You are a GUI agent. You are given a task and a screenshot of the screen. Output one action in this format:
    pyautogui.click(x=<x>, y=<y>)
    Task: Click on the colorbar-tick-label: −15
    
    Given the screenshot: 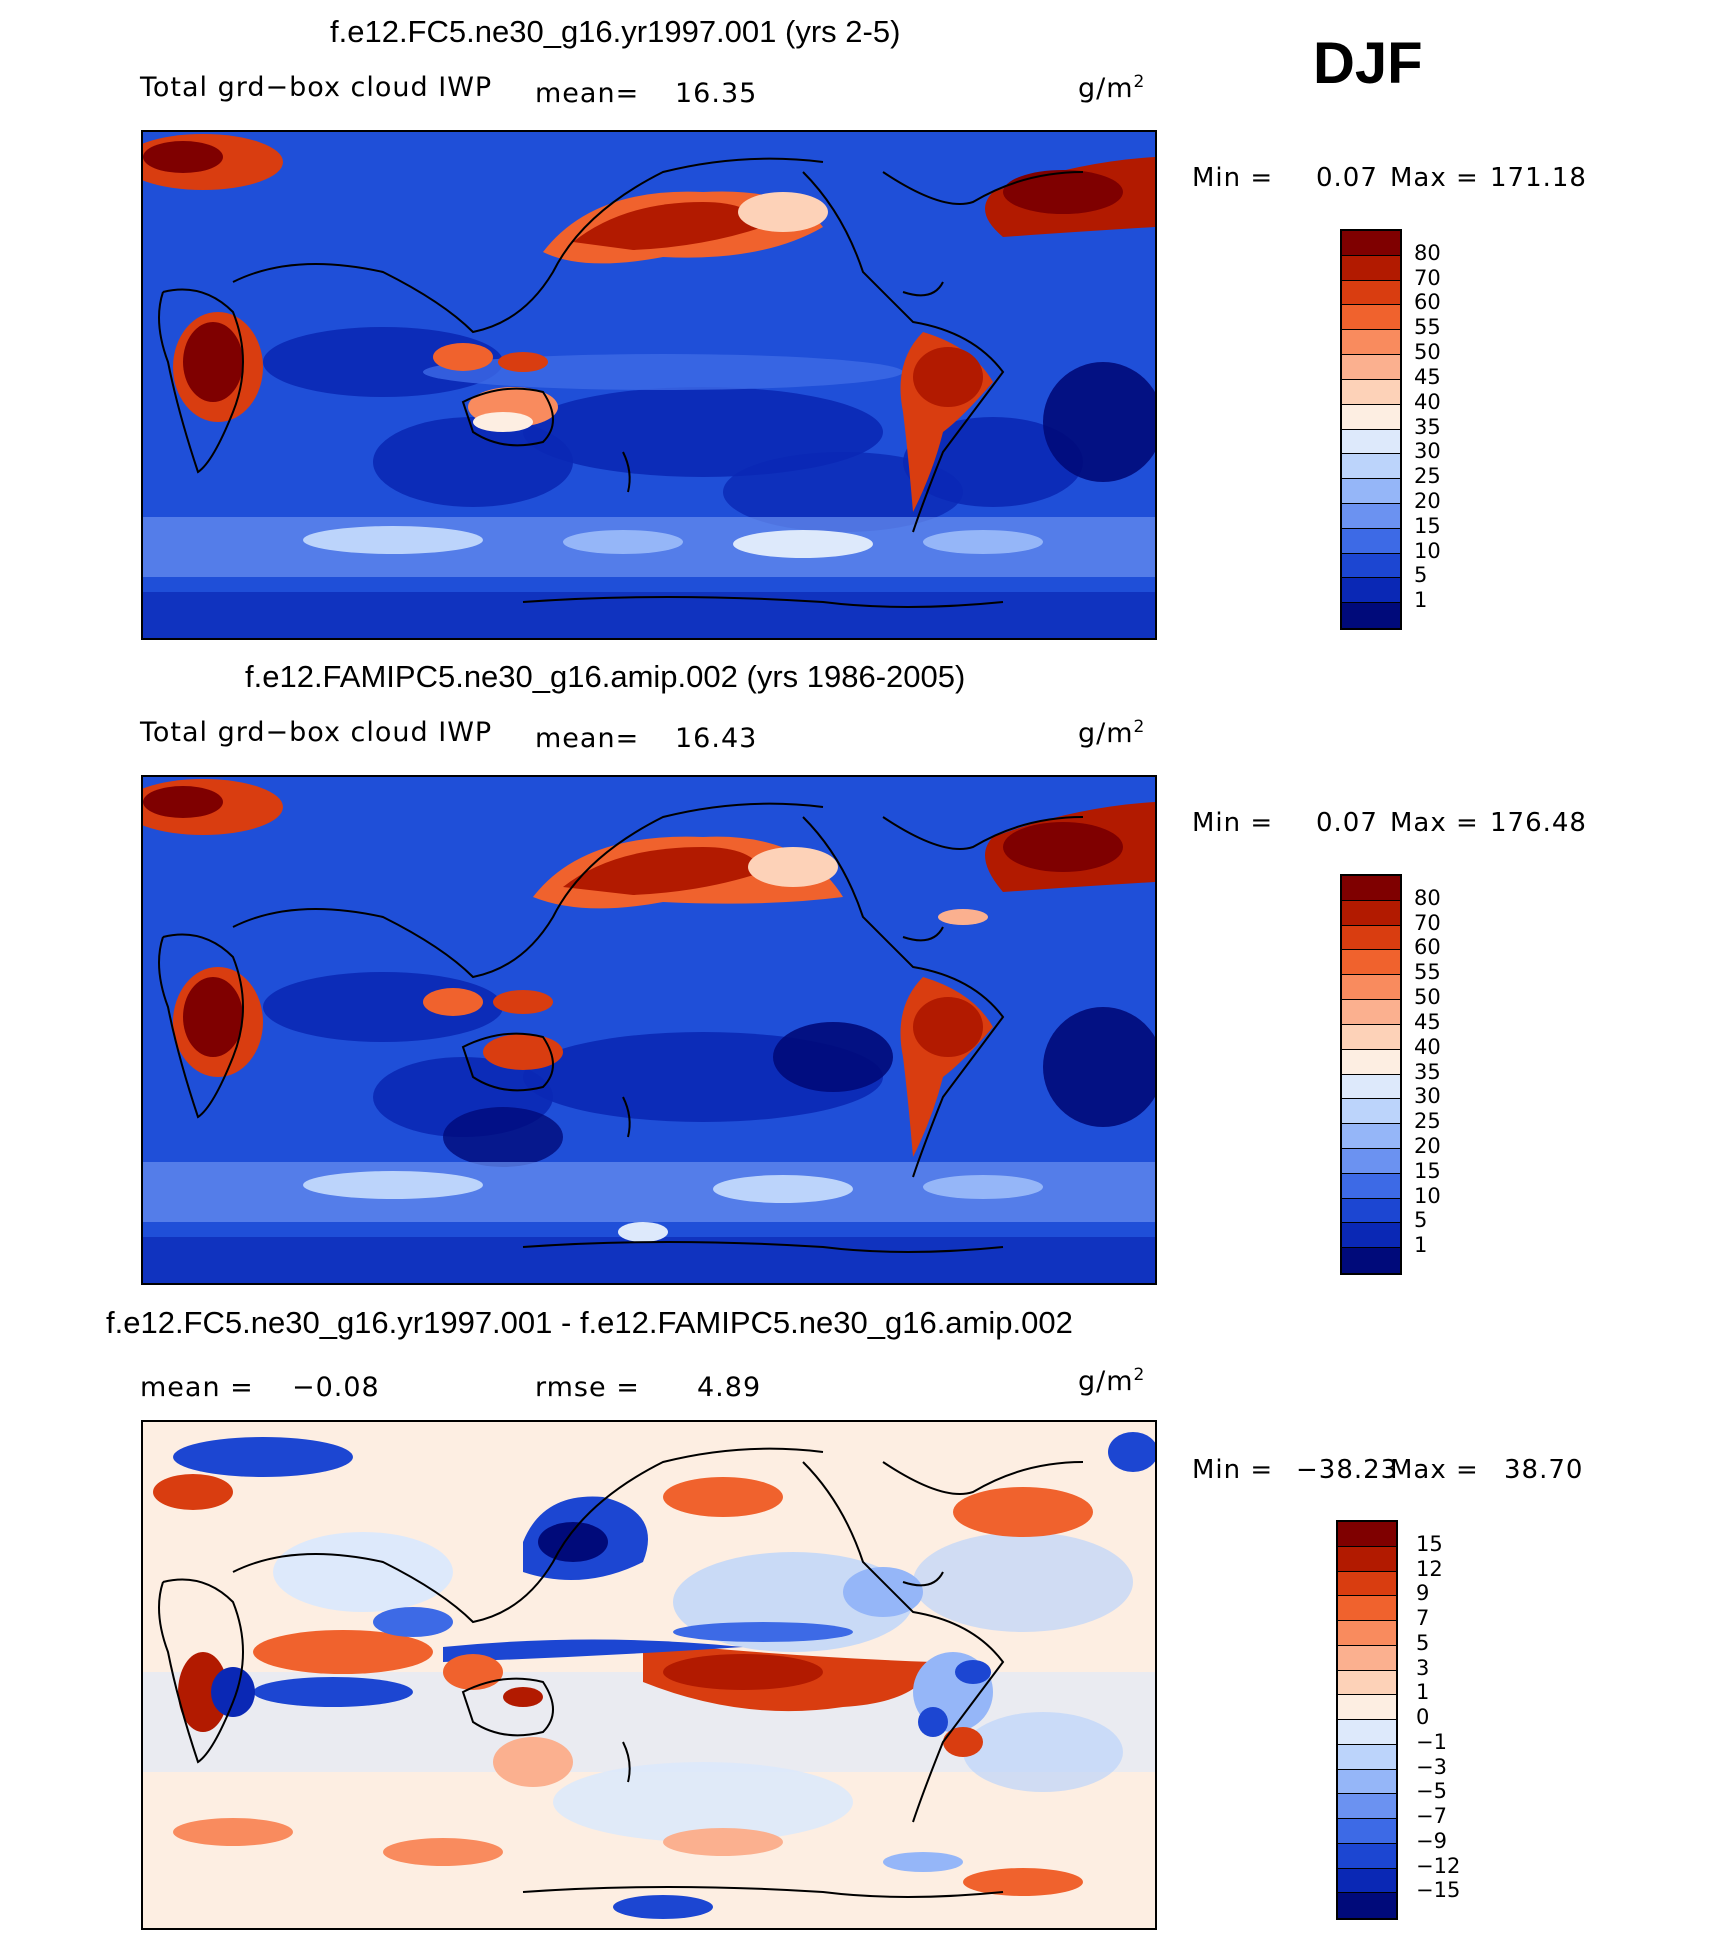 What is the action you would take?
    pyautogui.click(x=1438, y=1890)
    